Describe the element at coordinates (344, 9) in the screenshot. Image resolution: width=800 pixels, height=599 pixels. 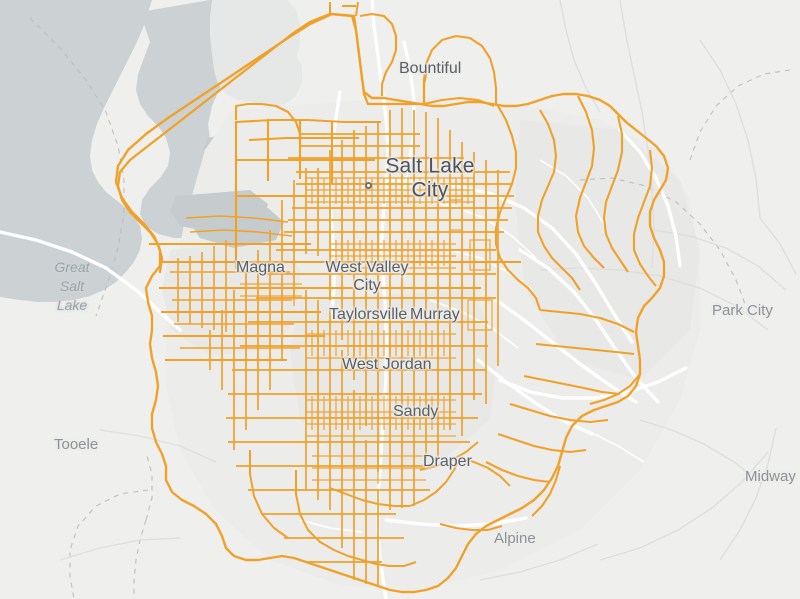
I see `orange-top-edge` at that location.